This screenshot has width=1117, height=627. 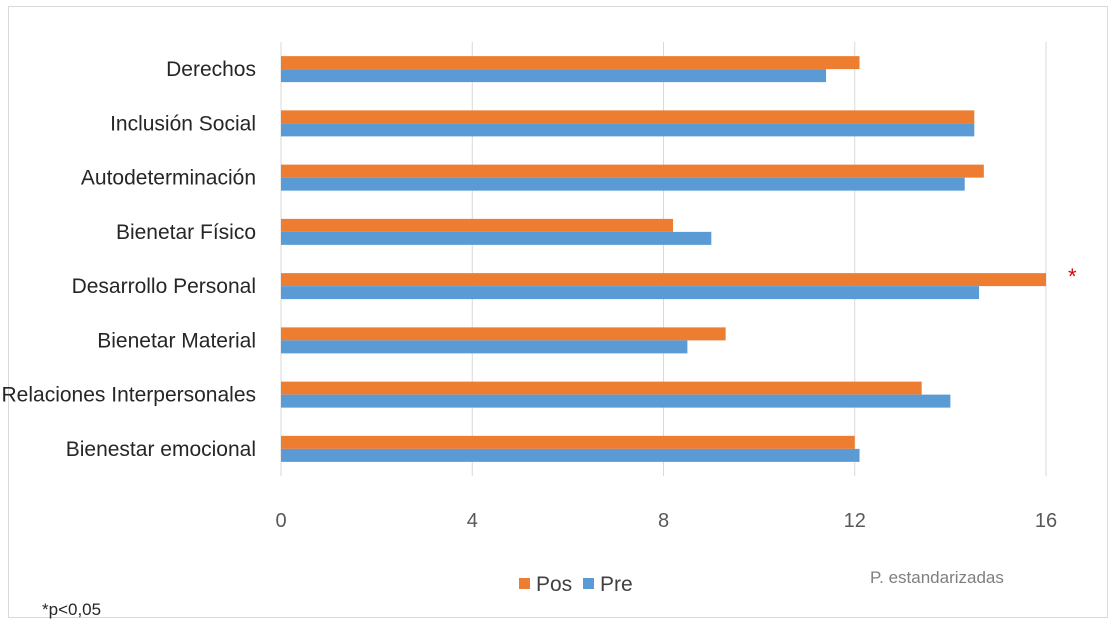 I want to click on x-tick-label: 12, so click(x=855, y=521).